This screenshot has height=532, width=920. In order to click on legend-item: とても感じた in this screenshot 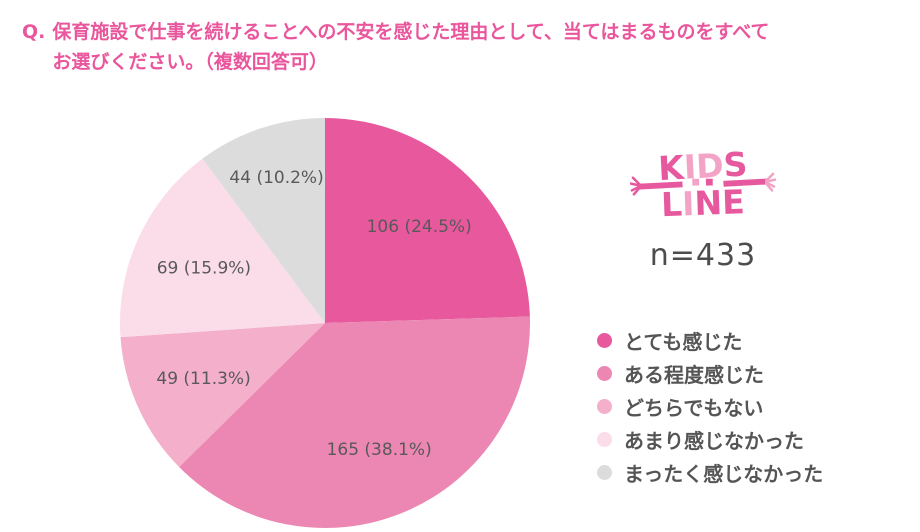, I will do `click(710, 340)`.